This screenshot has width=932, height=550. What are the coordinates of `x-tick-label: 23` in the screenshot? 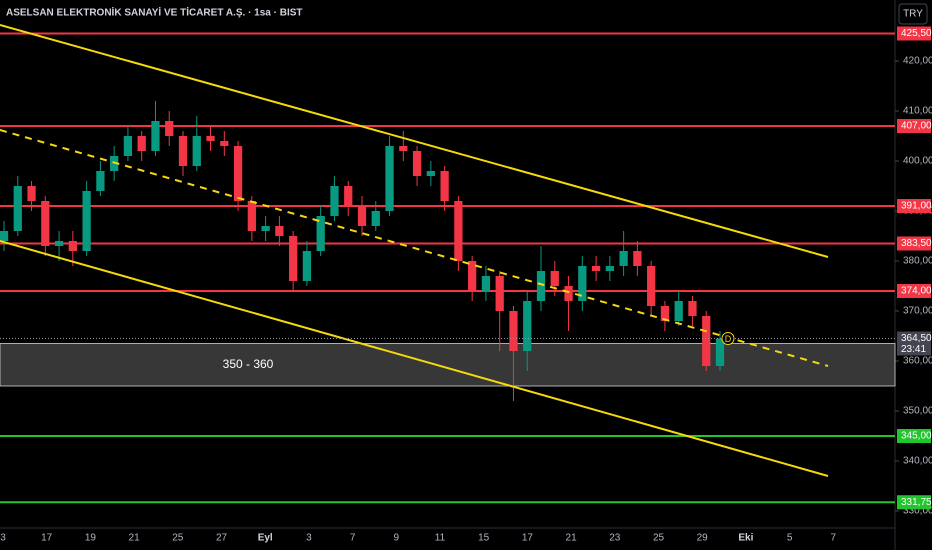 It's located at (615, 538).